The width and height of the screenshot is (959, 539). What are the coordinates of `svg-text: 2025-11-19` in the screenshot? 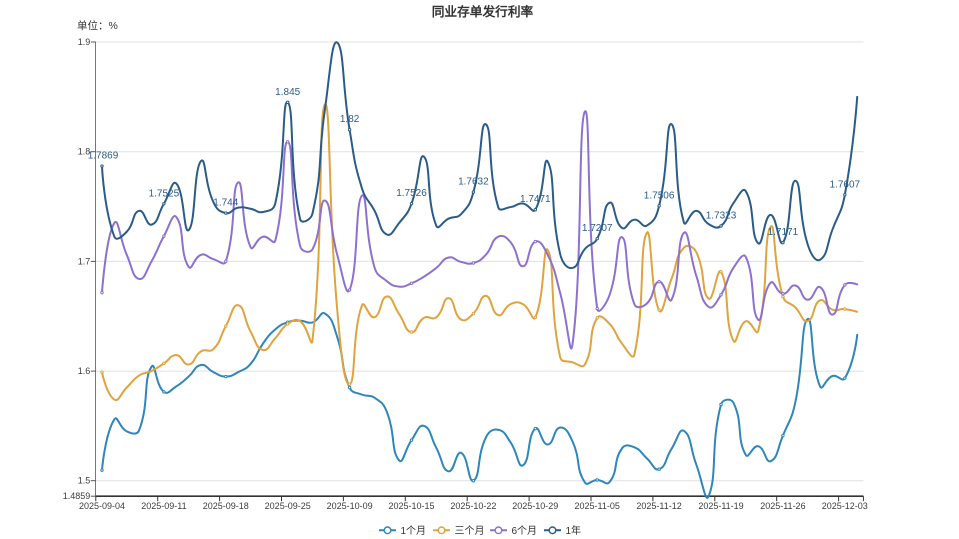 It's located at (720, 506).